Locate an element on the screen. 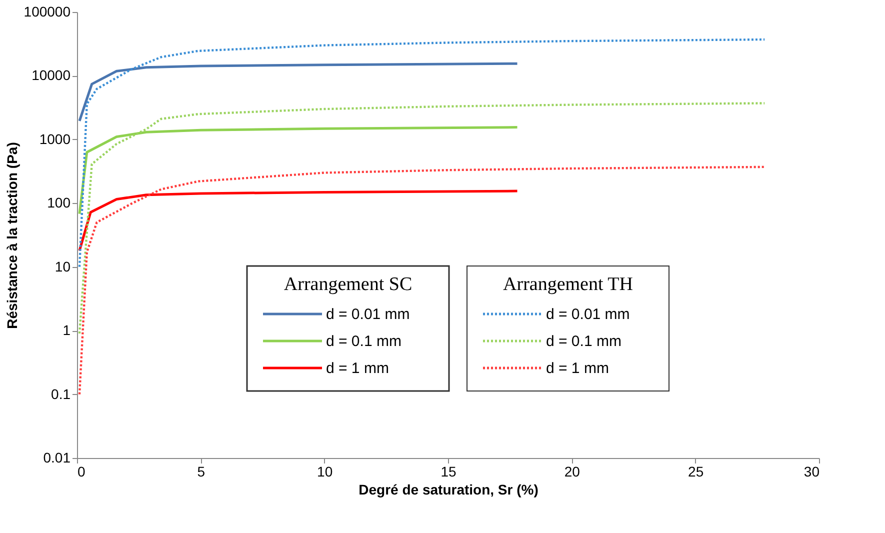 Image resolution: width=885 pixels, height=533 pixels. y-tick-label: 0.1 is located at coordinates (61, 394).